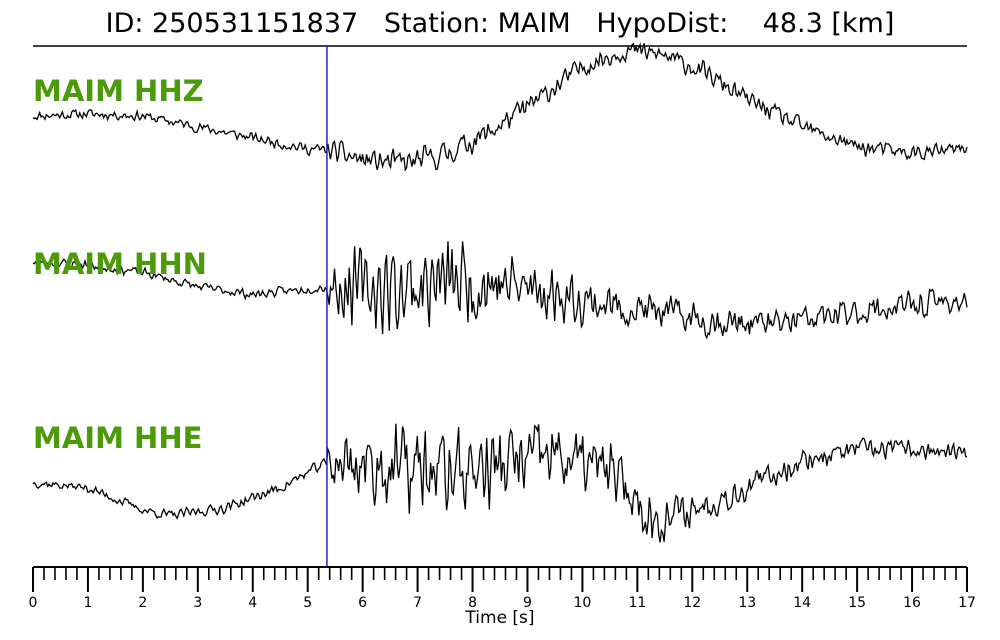 The width and height of the screenshot is (1000, 640). What do you see at coordinates (472, 603) in the screenshot?
I see `x-tick-label: 8` at bounding box center [472, 603].